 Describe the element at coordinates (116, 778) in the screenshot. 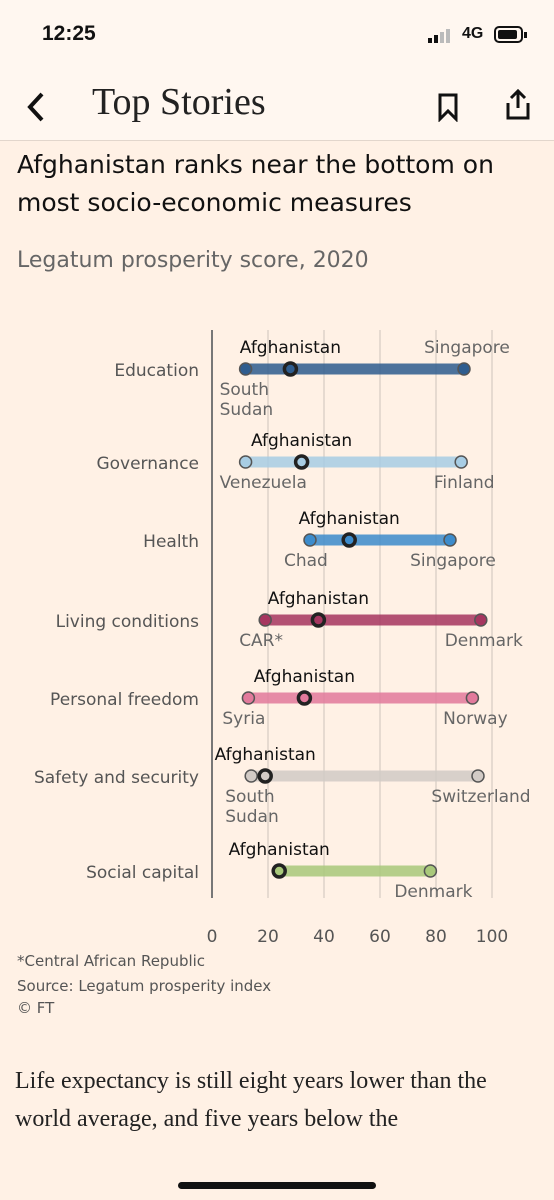

I see `category-label: Safety and security` at that location.